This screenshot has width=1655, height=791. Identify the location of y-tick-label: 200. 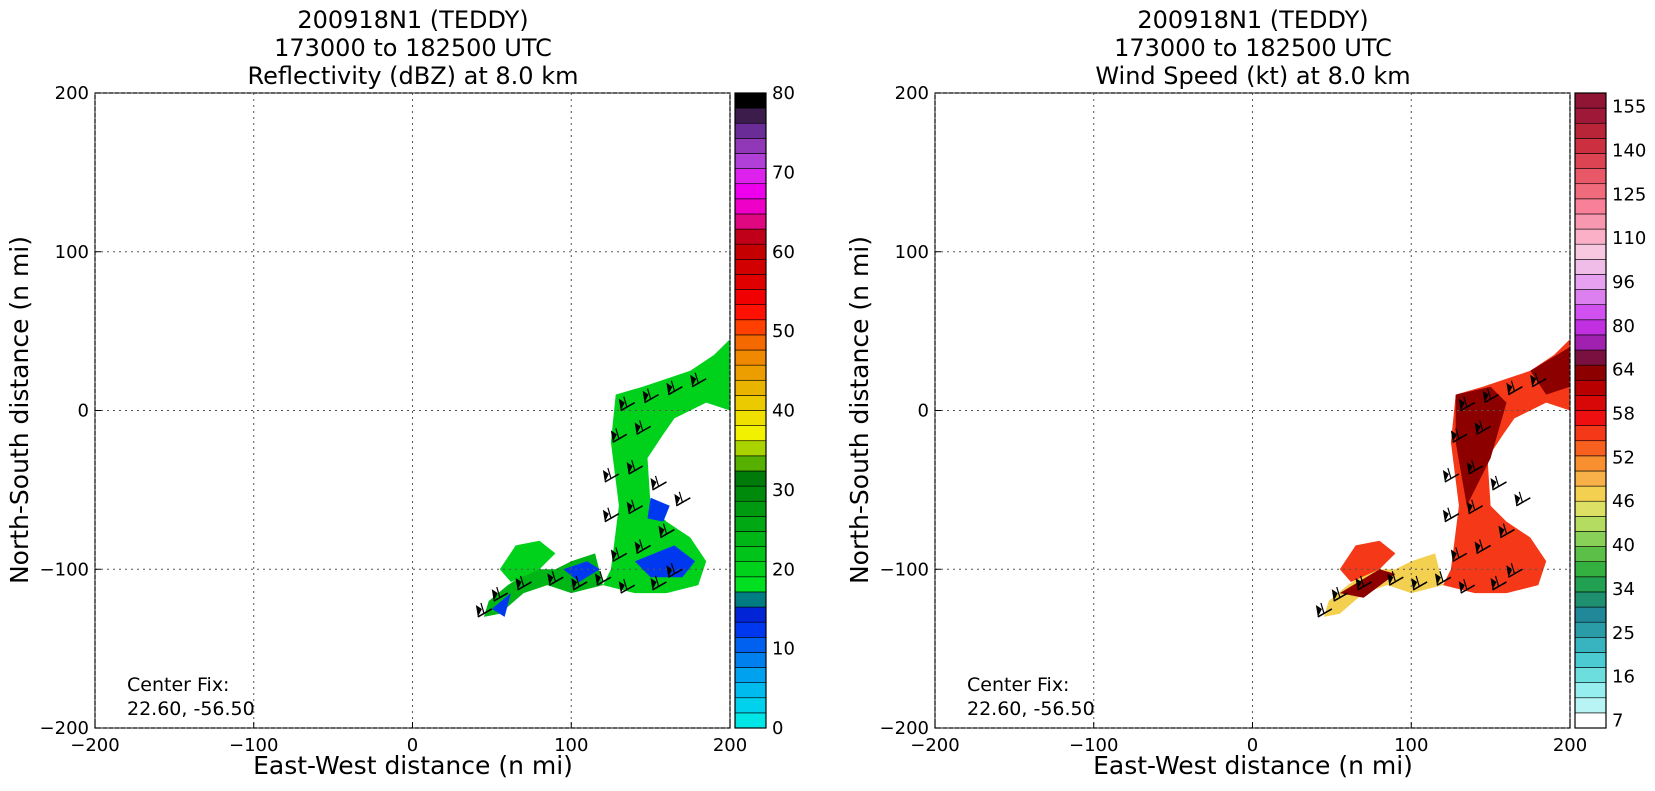
(912, 93).